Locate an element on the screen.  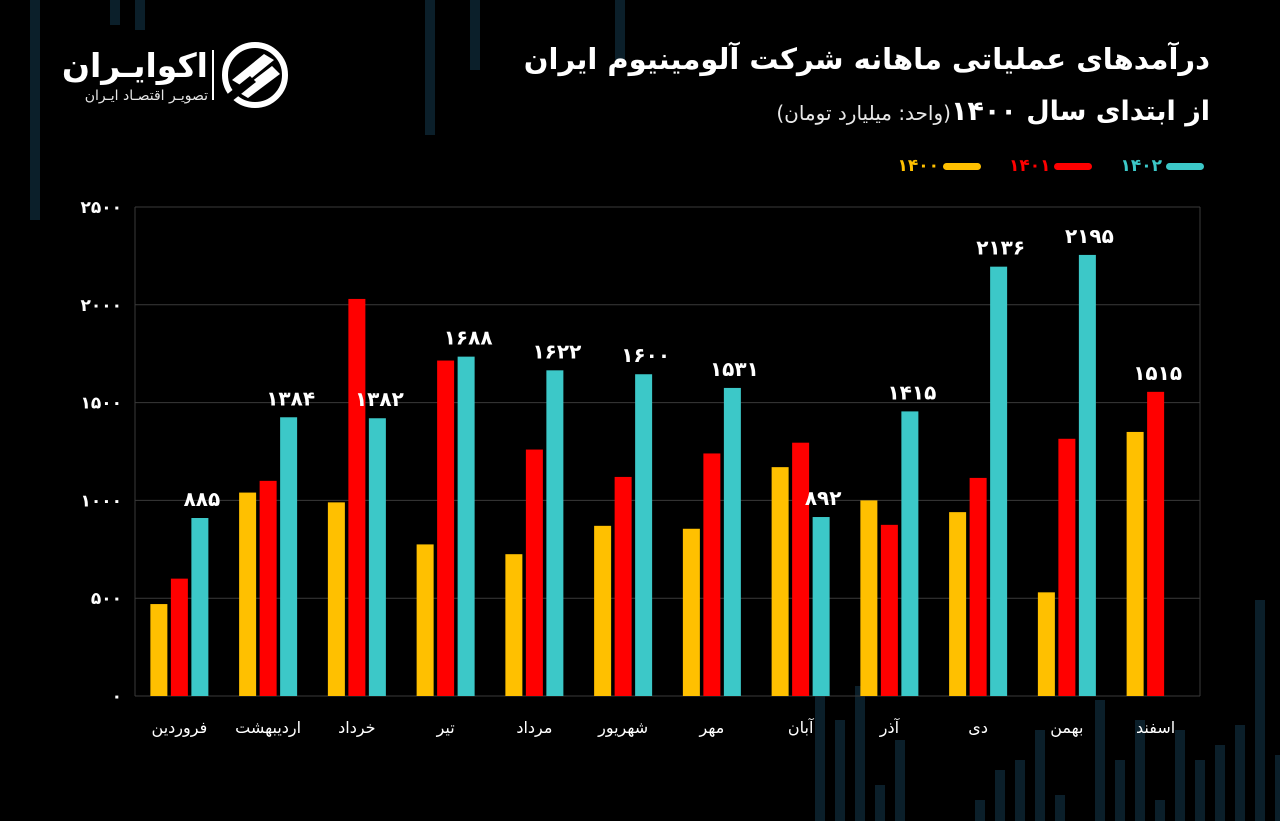
brand-mark-icon is located at coordinates (254, 75).